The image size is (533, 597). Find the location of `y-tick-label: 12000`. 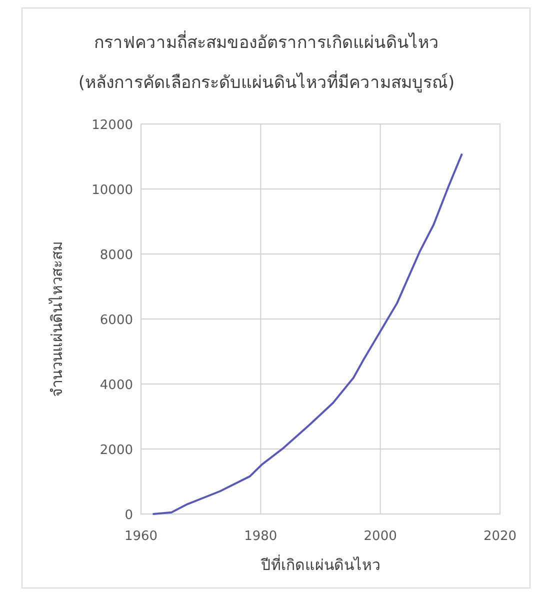

y-tick-label: 12000 is located at coordinates (112, 125).